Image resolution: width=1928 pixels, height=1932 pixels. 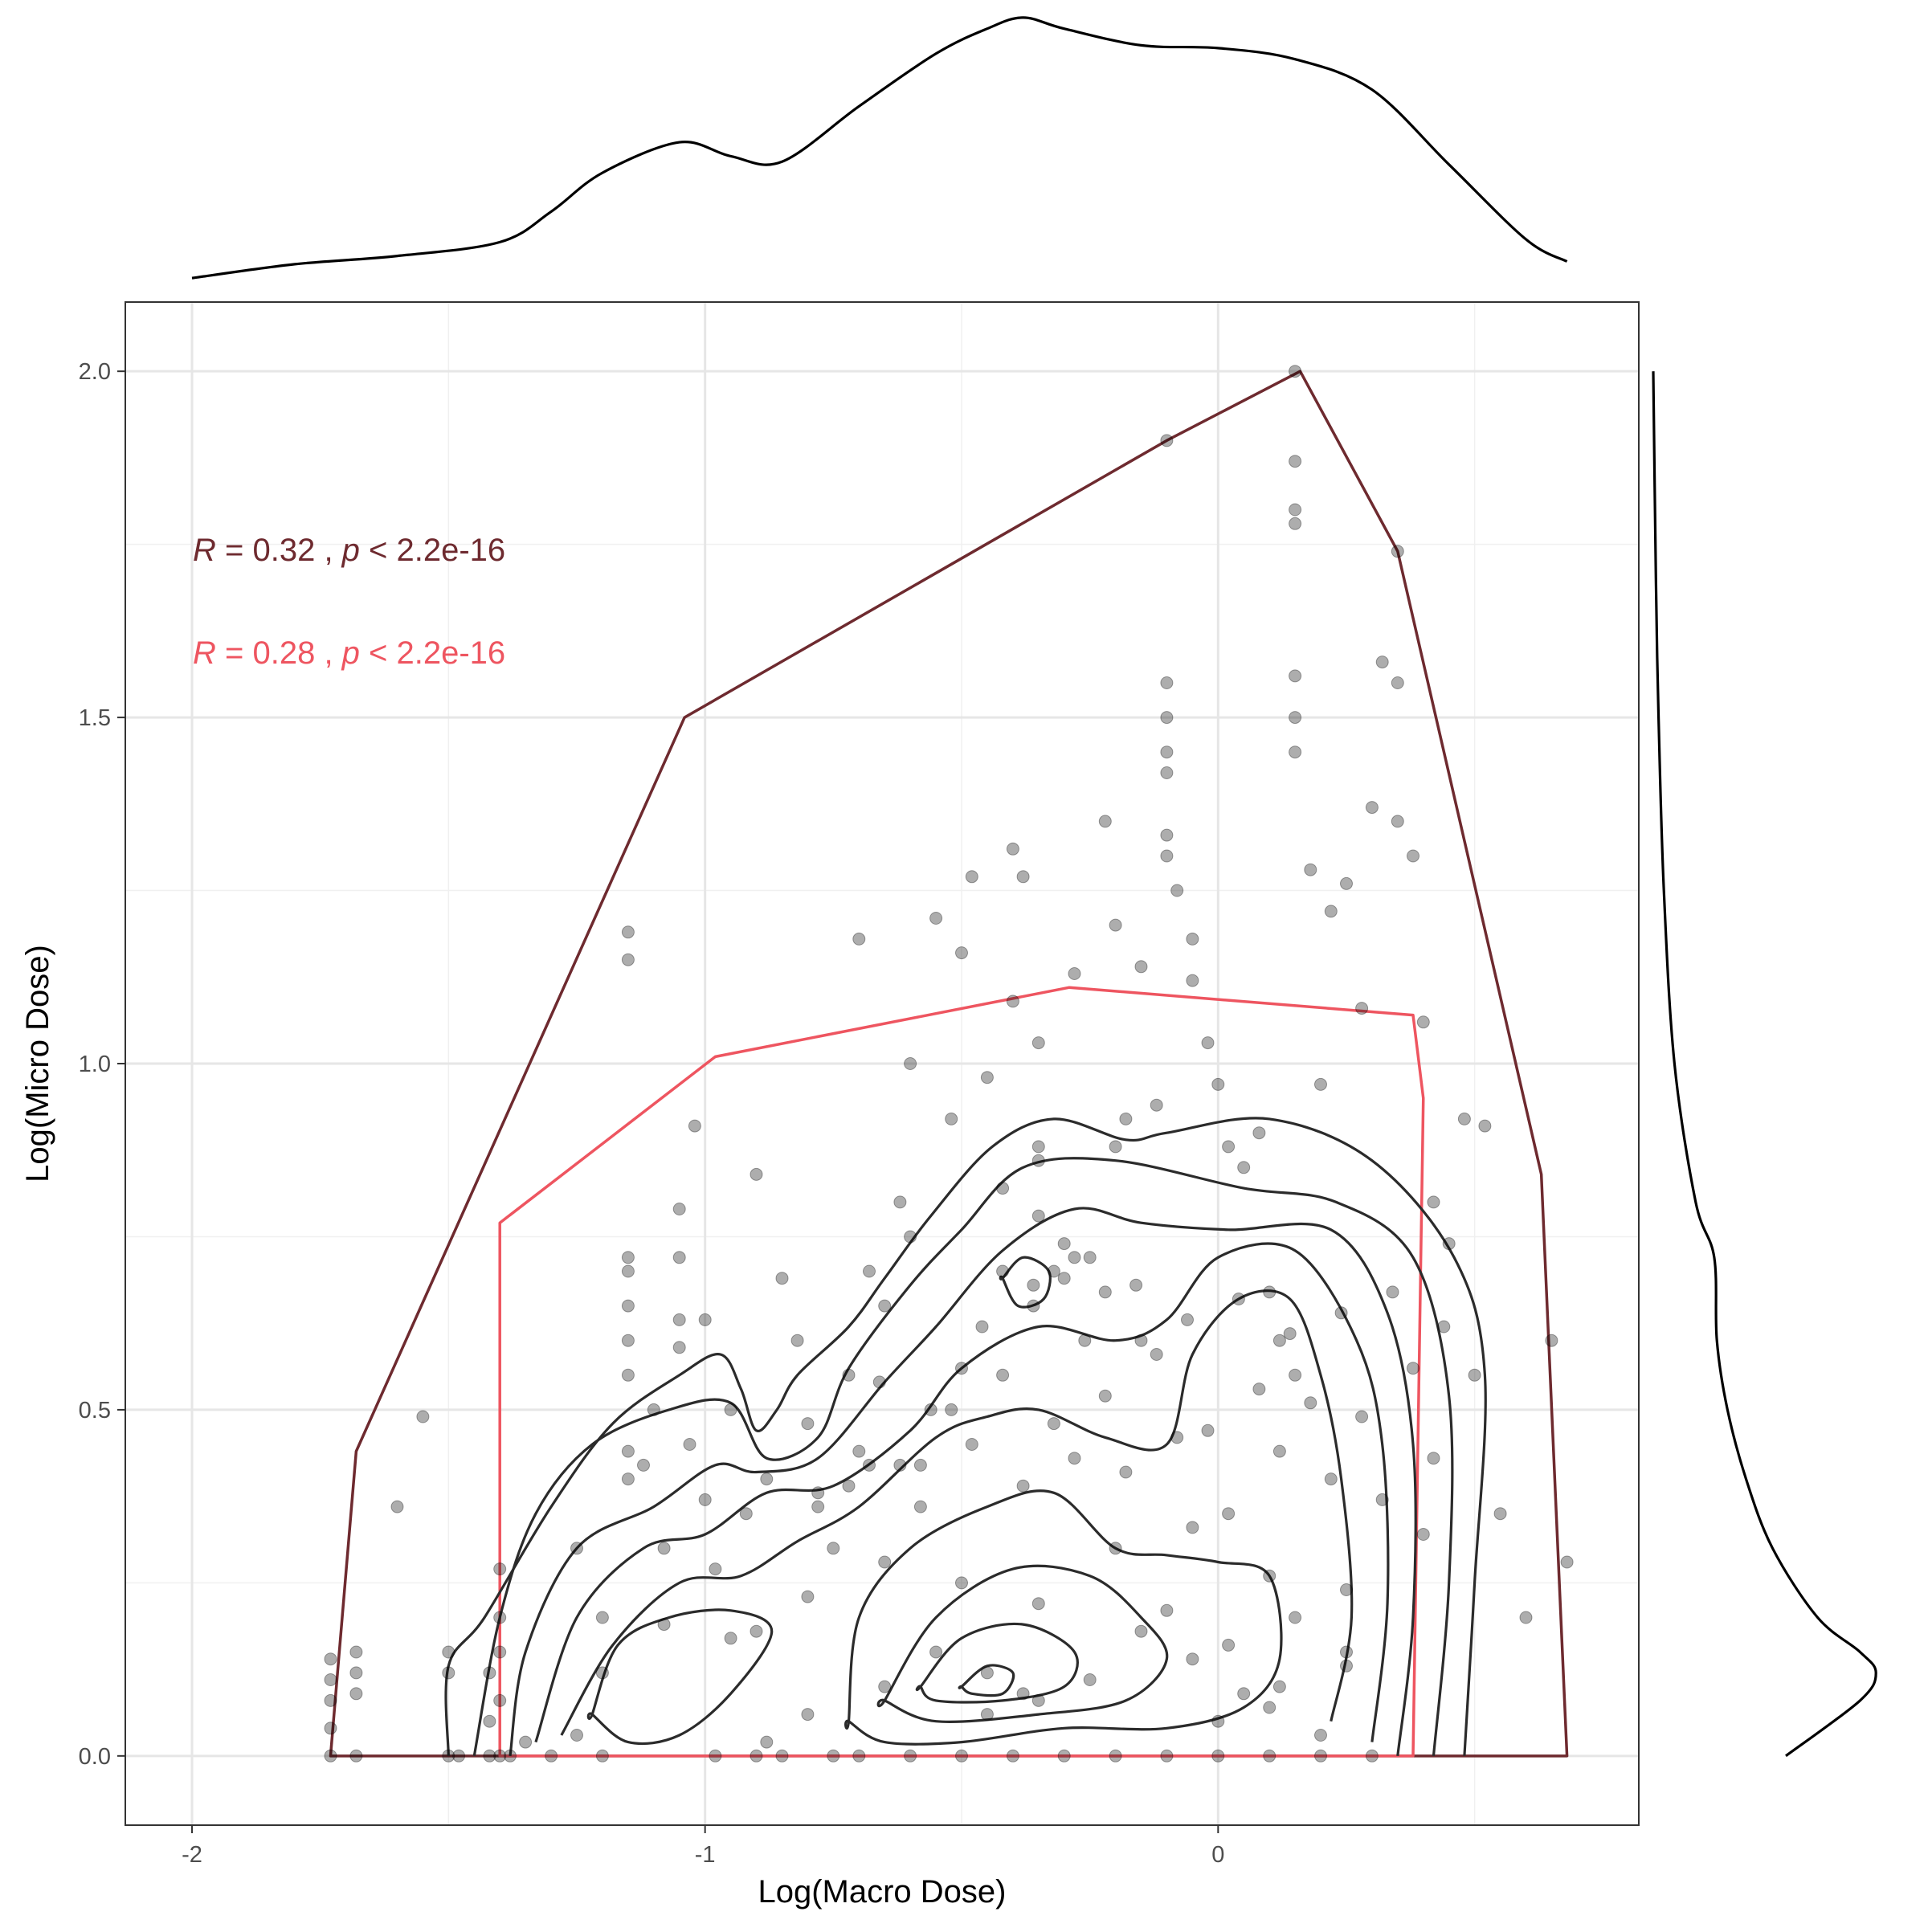 What do you see at coordinates (204, 653) in the screenshot?
I see `r-label: R` at bounding box center [204, 653].